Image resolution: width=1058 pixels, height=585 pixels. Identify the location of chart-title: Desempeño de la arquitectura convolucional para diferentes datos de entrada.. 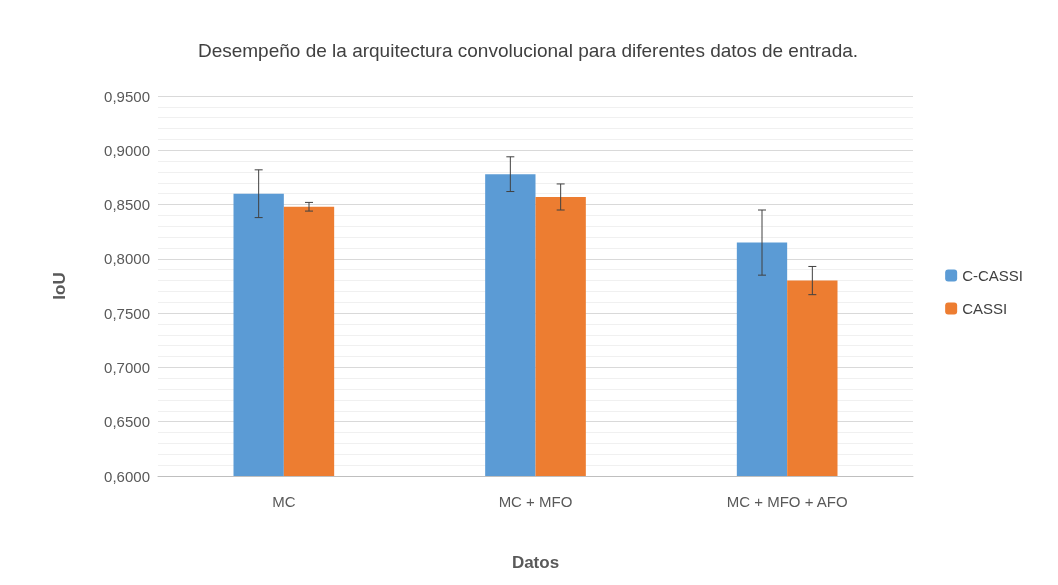
(528, 50).